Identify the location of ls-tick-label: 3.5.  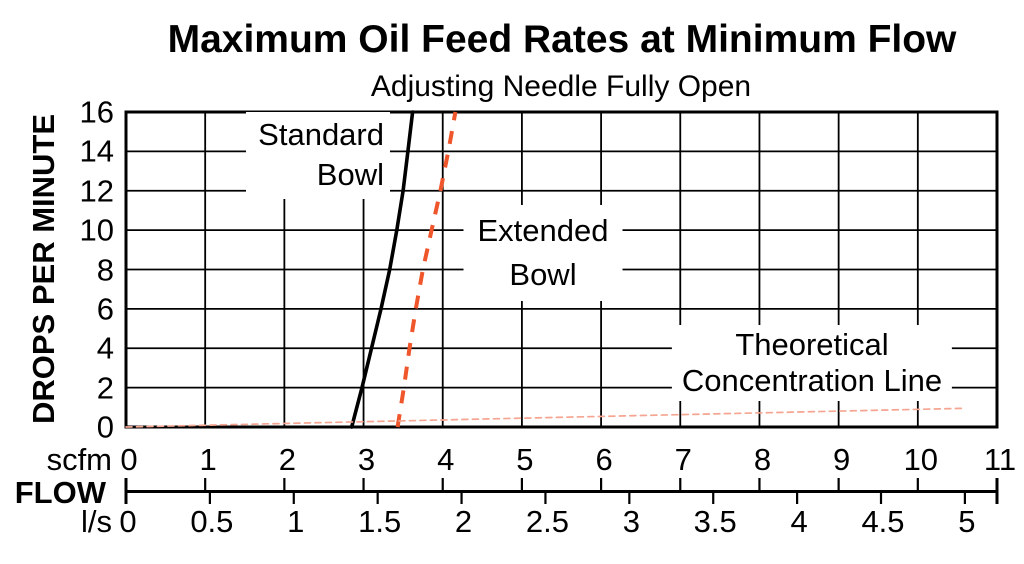
(715, 521).